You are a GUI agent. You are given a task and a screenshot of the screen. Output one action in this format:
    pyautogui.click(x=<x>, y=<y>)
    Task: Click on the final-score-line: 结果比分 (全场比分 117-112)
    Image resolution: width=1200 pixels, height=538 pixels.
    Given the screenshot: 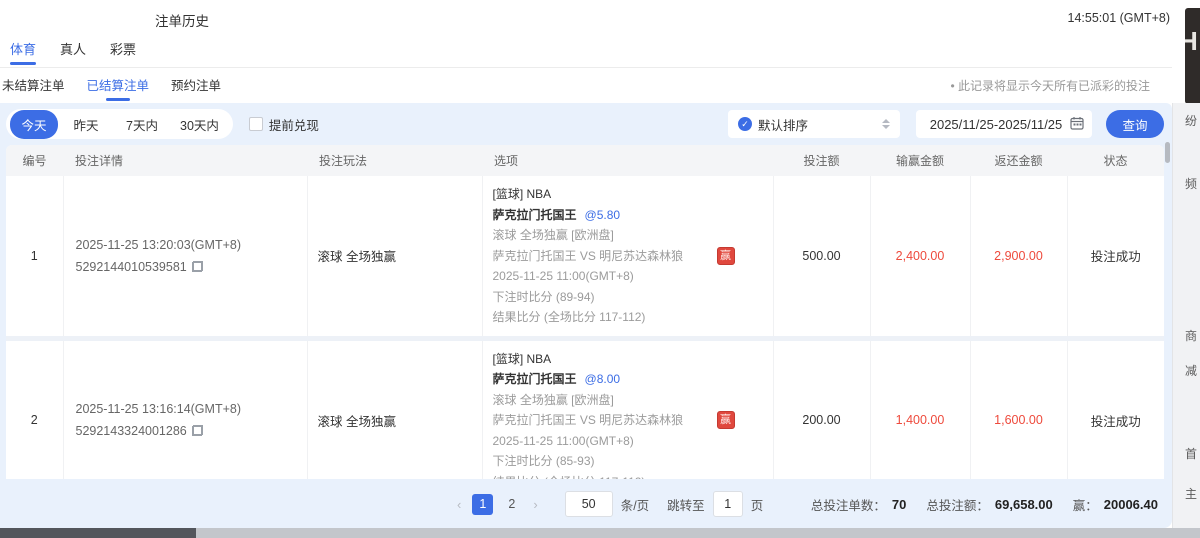 What is the action you would take?
    pyautogui.click(x=569, y=317)
    